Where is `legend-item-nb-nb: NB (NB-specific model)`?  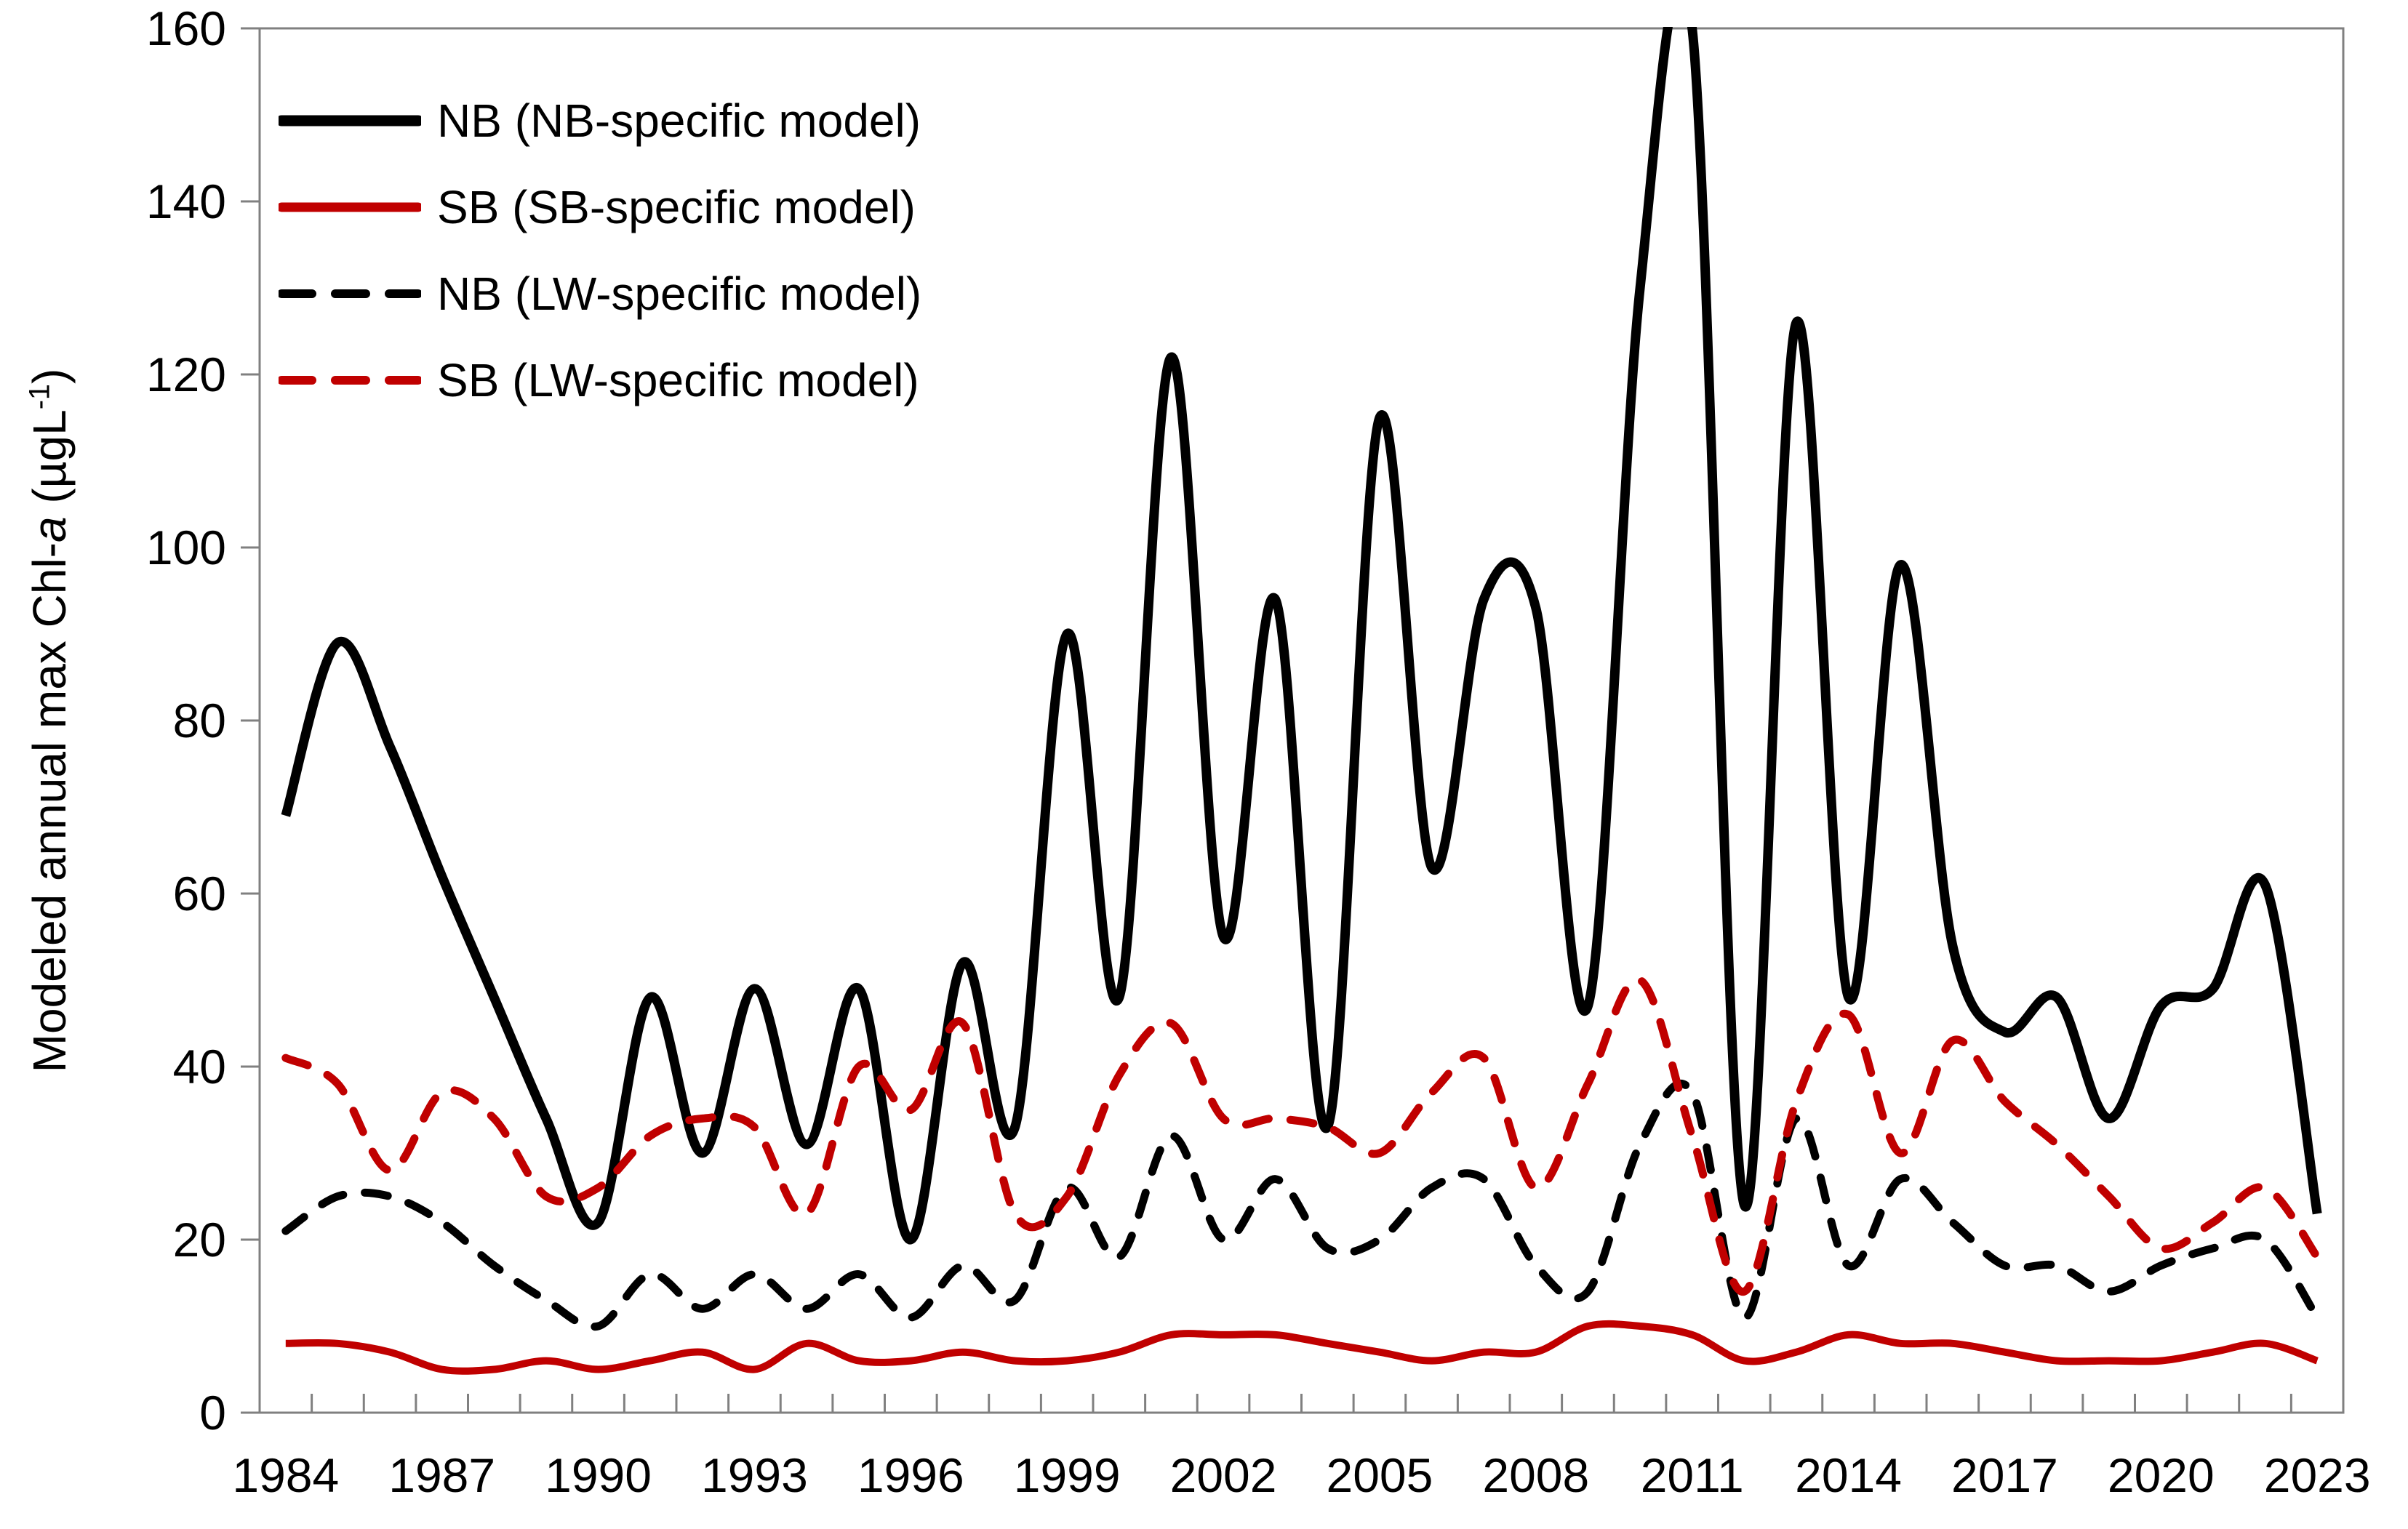
legend-item-nb-nb: NB (NB-specific model) is located at coordinates (600, 120).